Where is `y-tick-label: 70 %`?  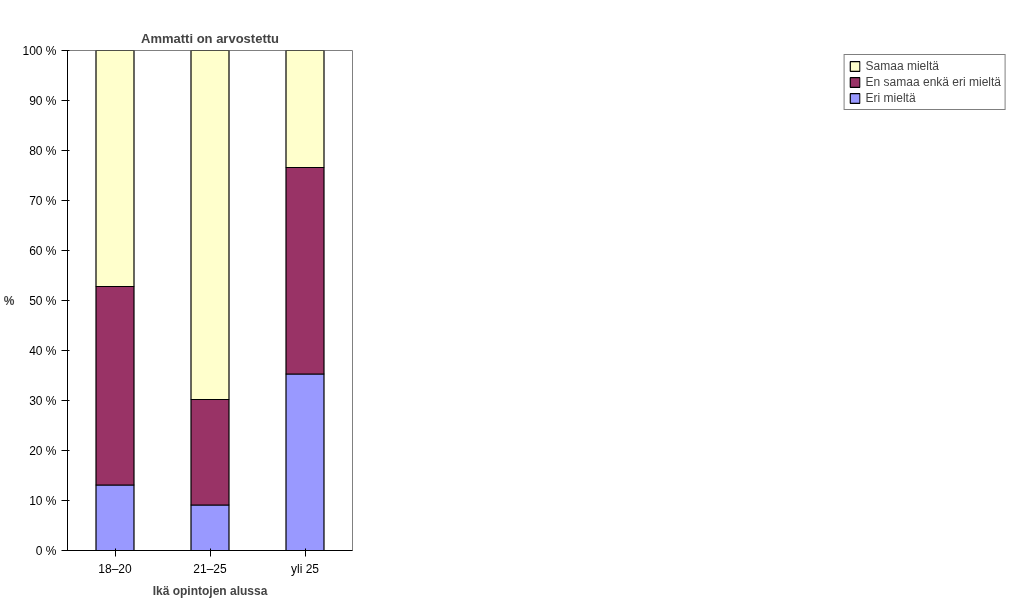 y-tick-label: 70 % is located at coordinates (43, 200).